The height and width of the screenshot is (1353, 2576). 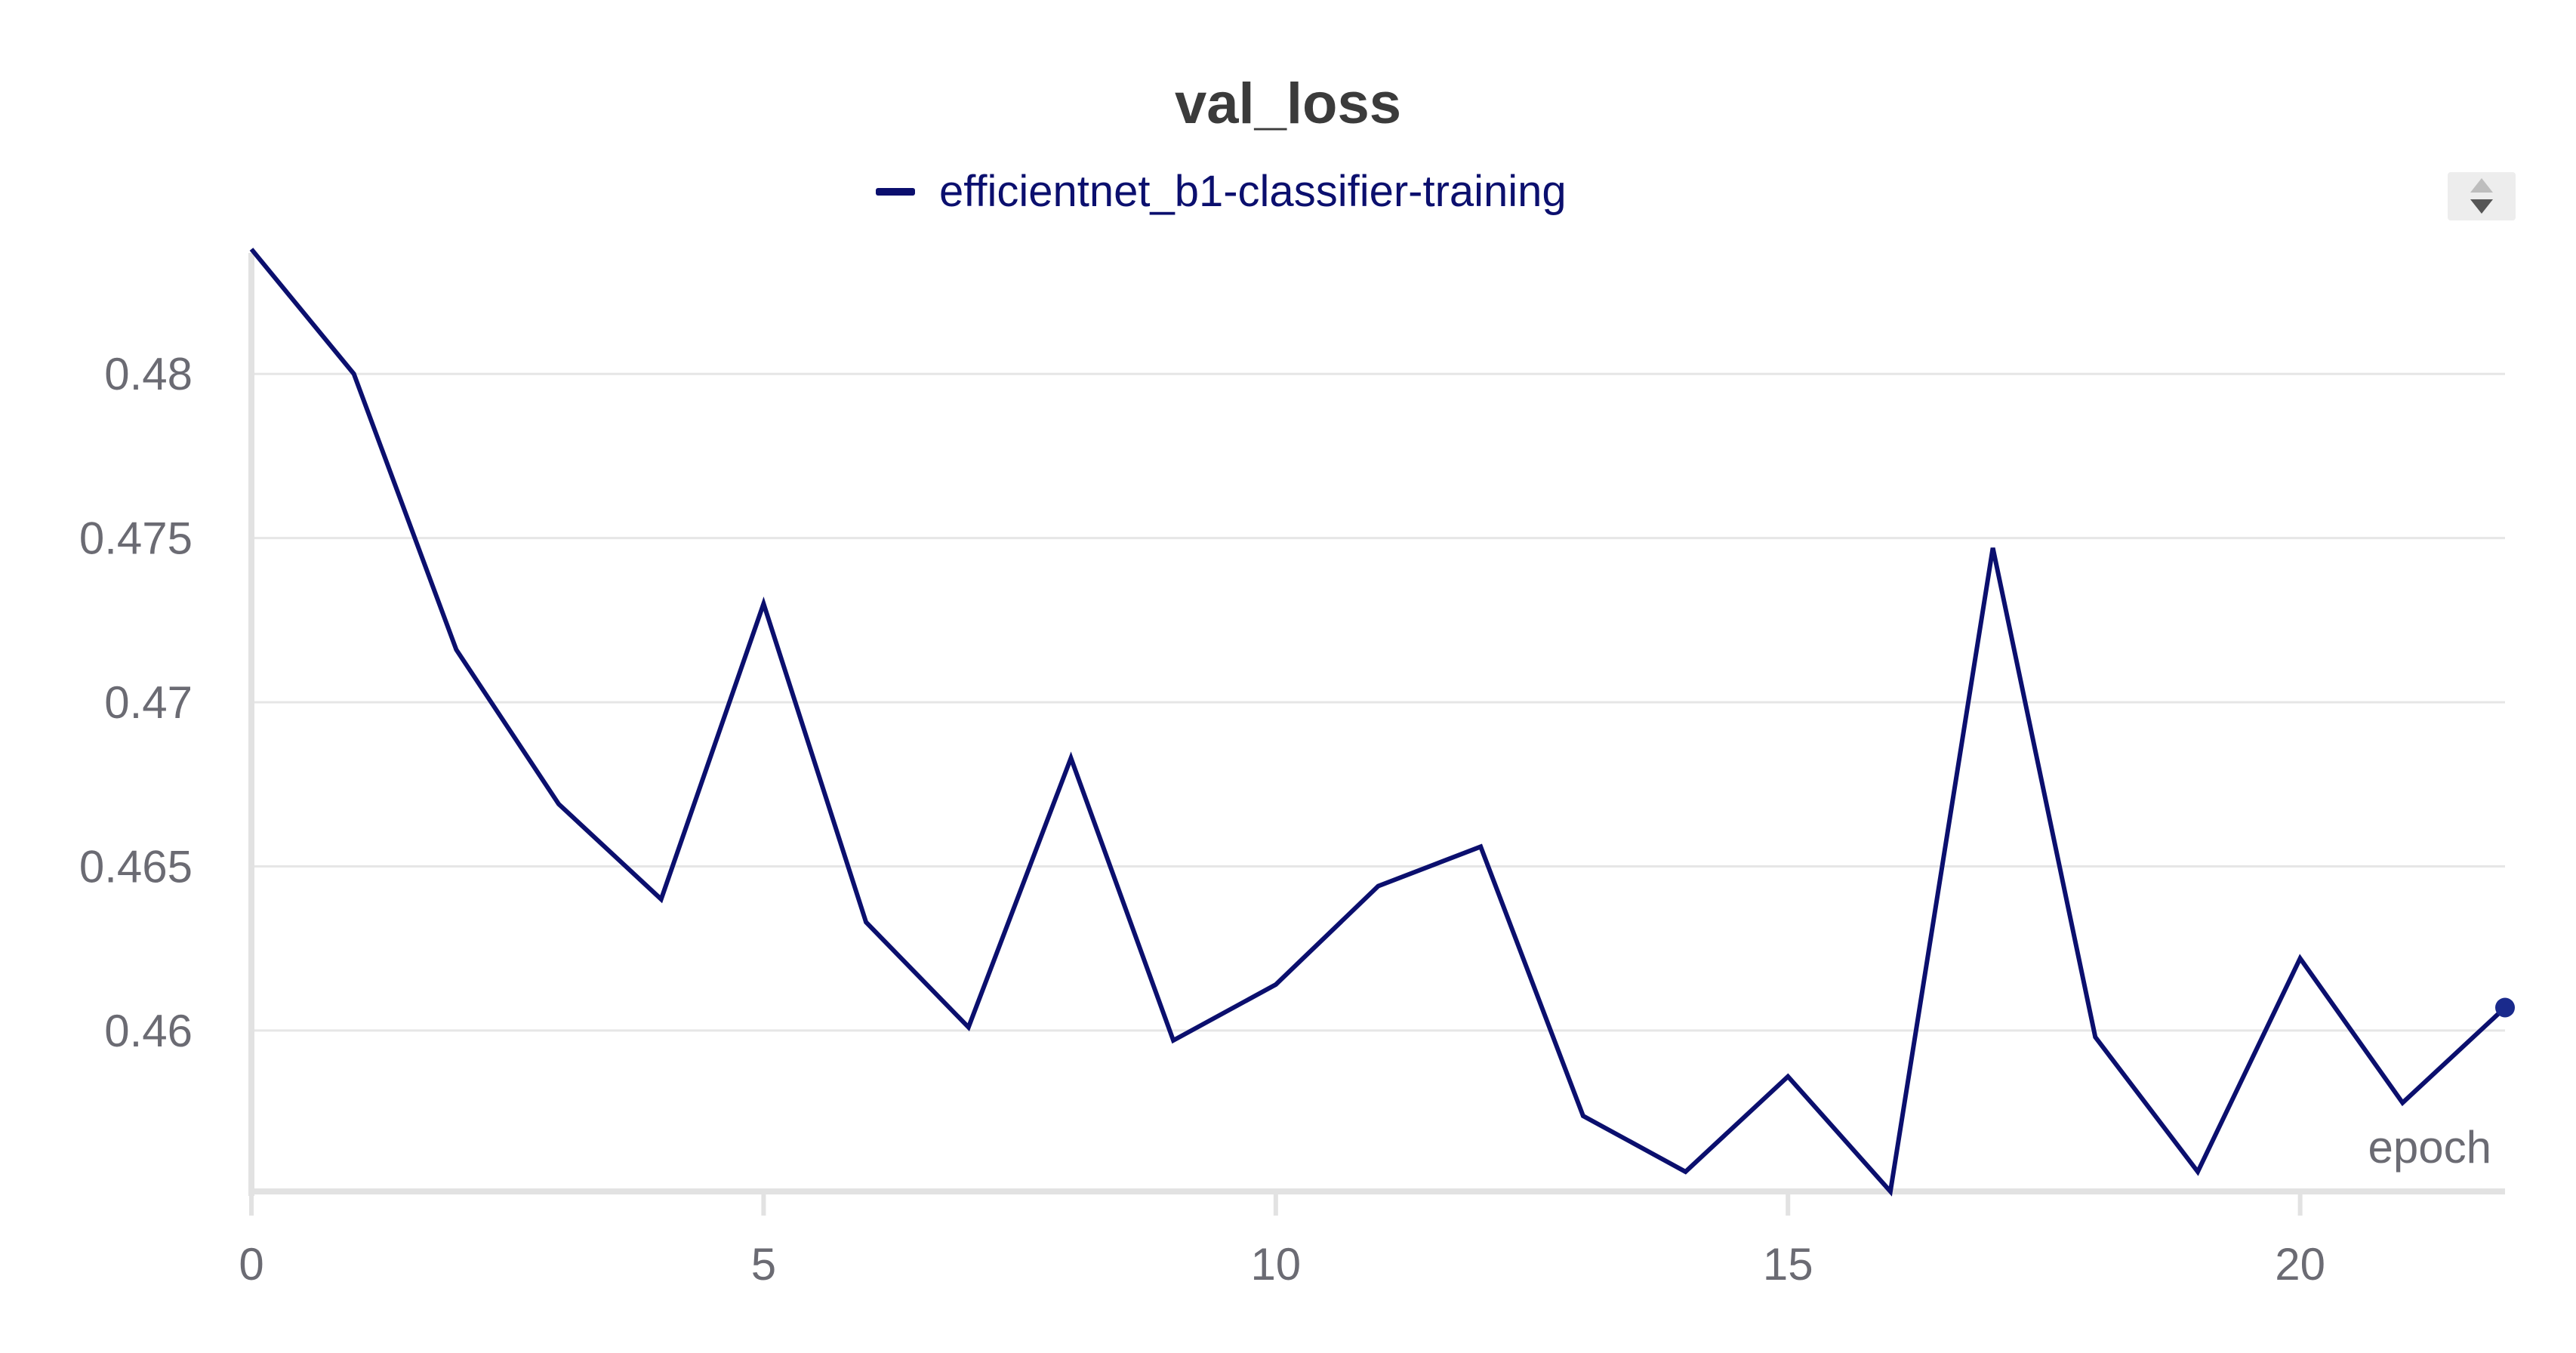 What do you see at coordinates (2481, 185) in the screenshot?
I see `triangle-up-icon` at bounding box center [2481, 185].